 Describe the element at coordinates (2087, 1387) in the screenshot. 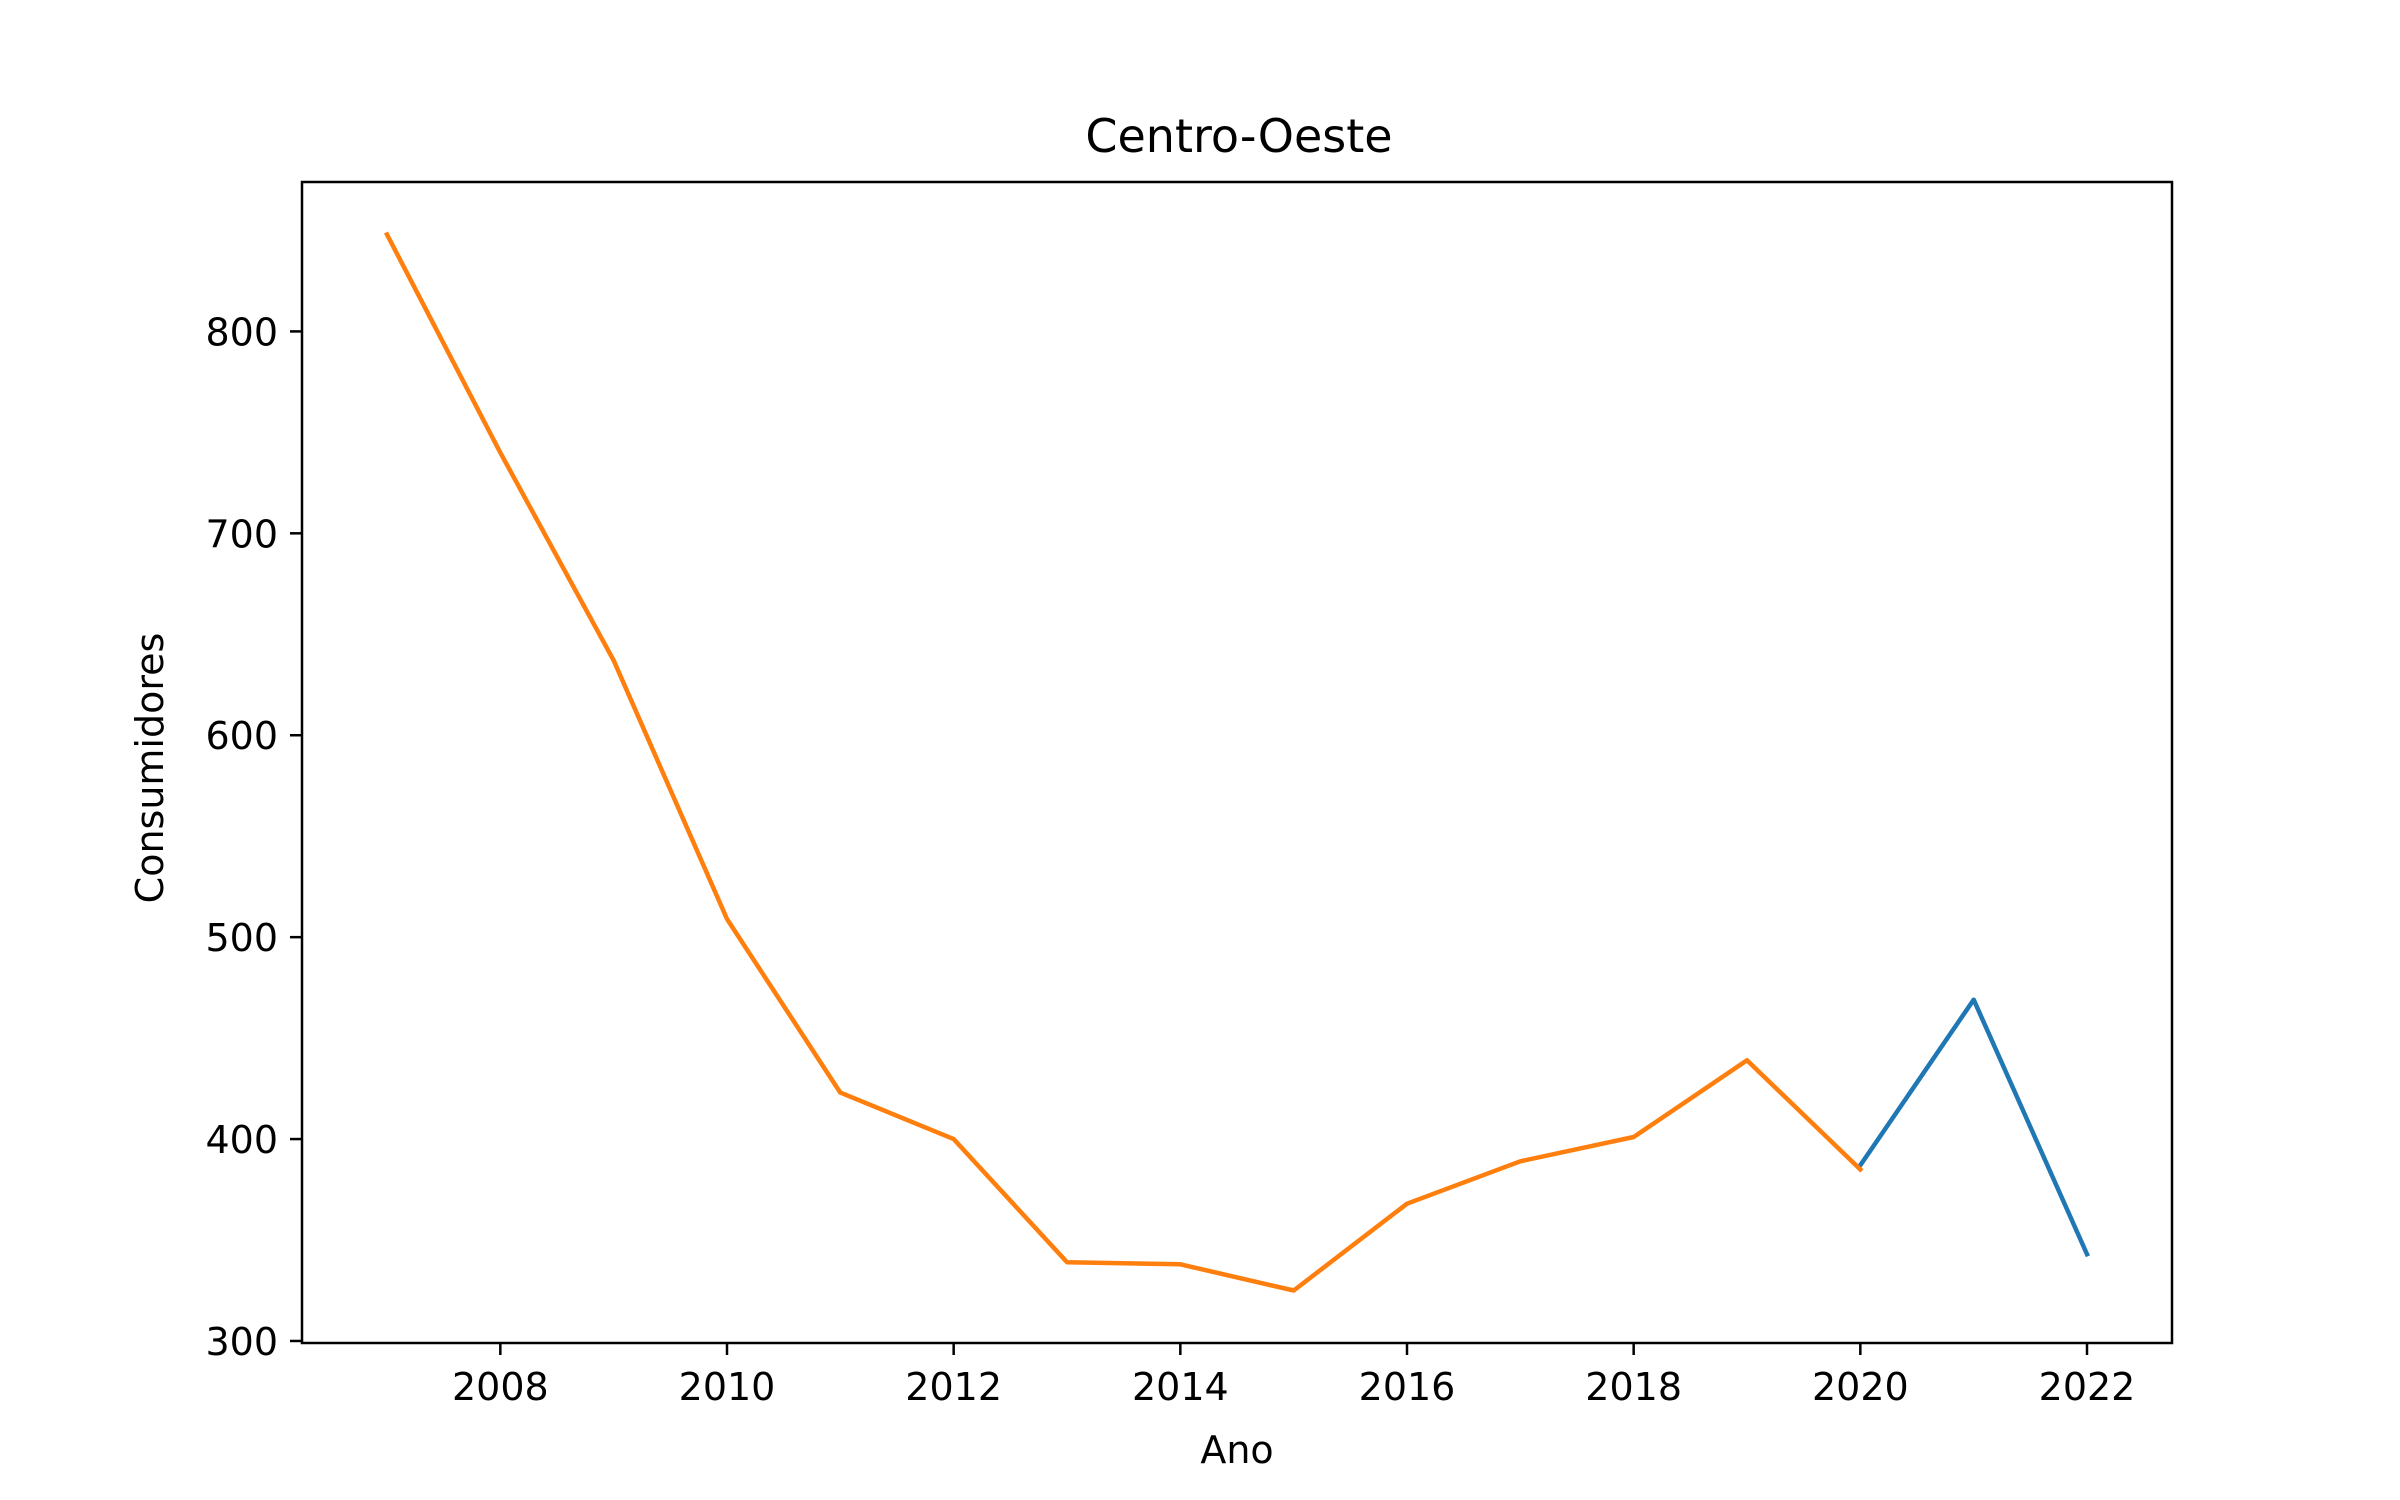

I see `x-tick-label: 2022` at that location.